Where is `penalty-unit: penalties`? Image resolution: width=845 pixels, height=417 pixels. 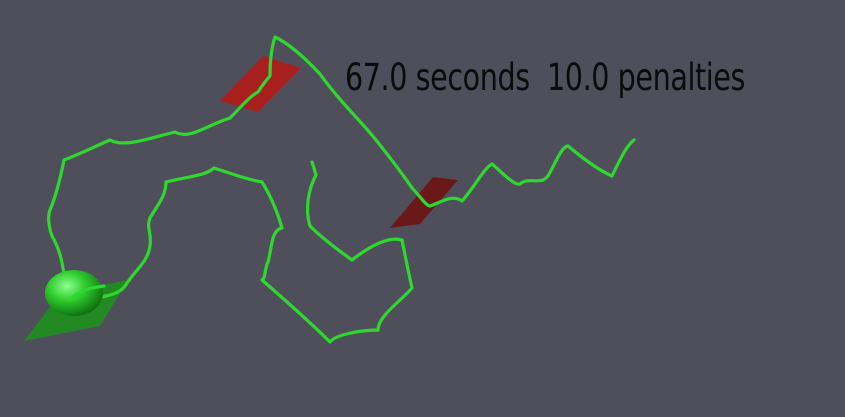
penalty-unit: penalties is located at coordinates (681, 77).